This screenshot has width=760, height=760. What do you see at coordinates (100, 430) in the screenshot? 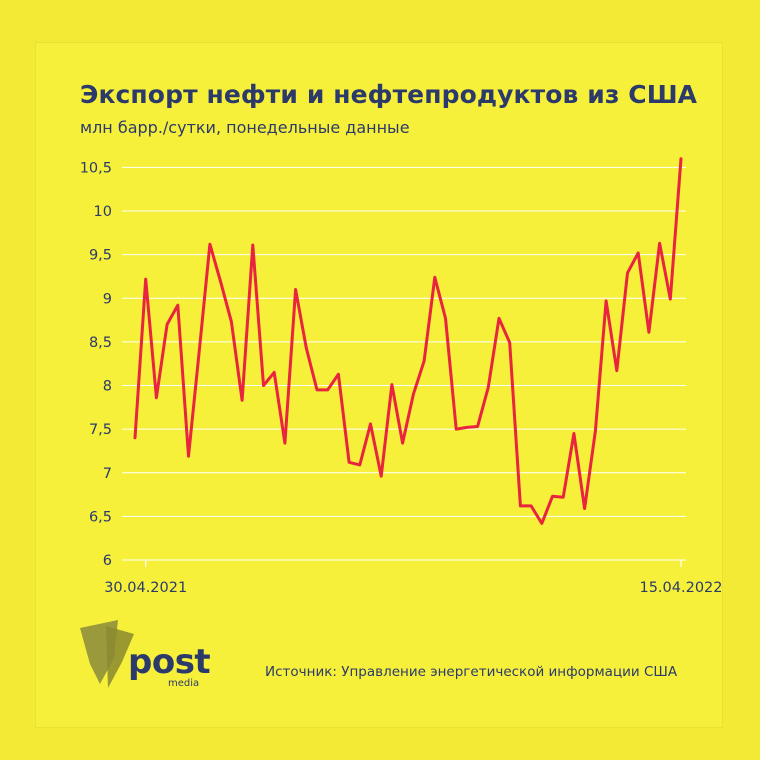
I see `y-tick-label: 7,5` at bounding box center [100, 430].